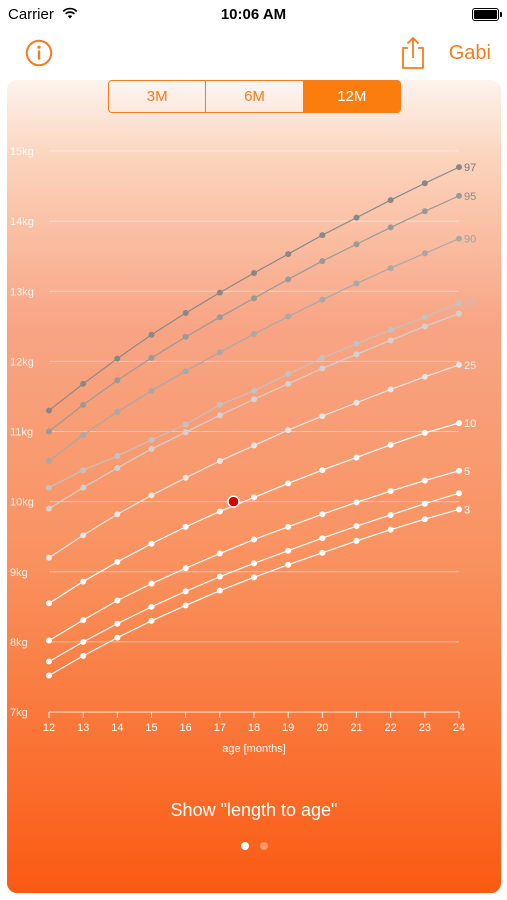 This screenshot has width=507, height=900. What do you see at coordinates (413, 53) in the screenshot?
I see `share-icon` at bounding box center [413, 53].